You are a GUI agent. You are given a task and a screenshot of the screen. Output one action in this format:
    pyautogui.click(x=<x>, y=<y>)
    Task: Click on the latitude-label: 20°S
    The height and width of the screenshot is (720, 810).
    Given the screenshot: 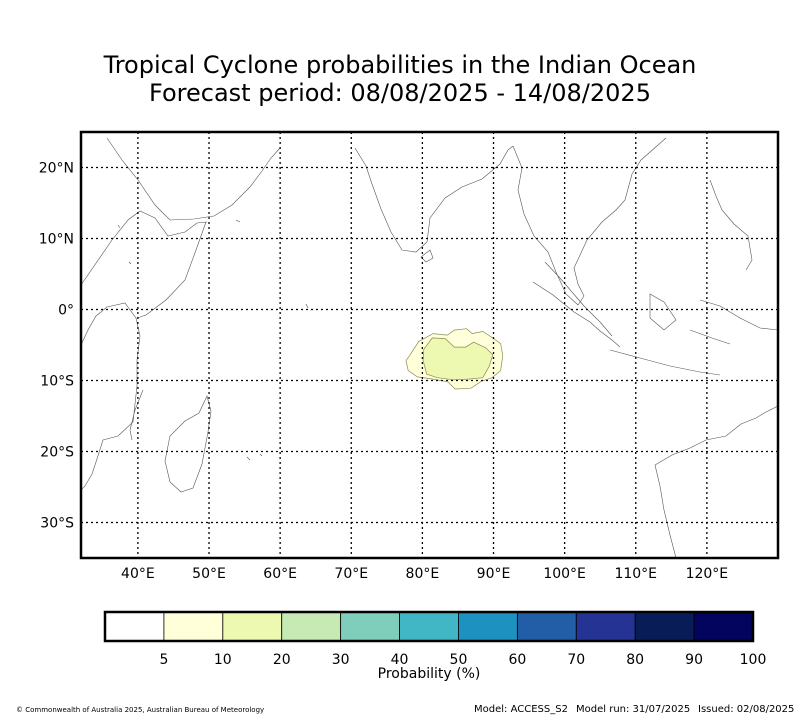 What is the action you would take?
    pyautogui.click(x=57, y=453)
    